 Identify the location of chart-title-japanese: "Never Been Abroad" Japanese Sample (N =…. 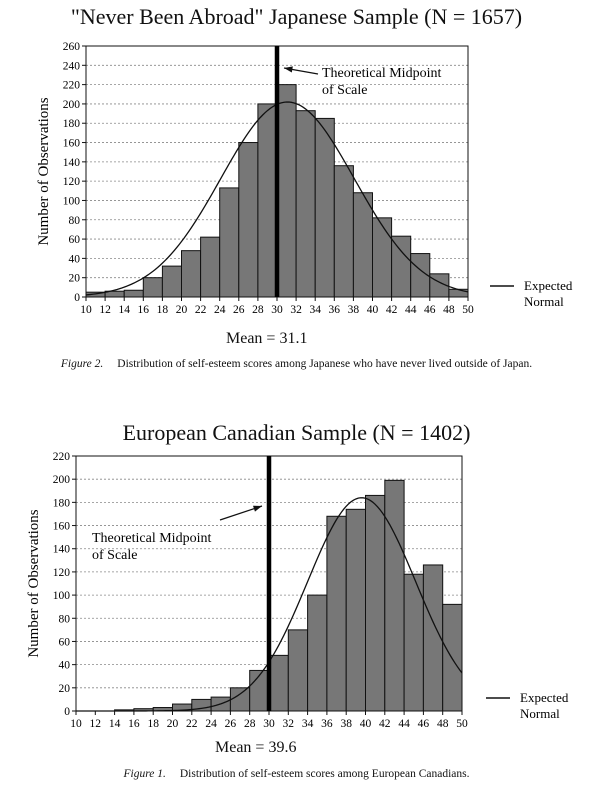
(296, 16).